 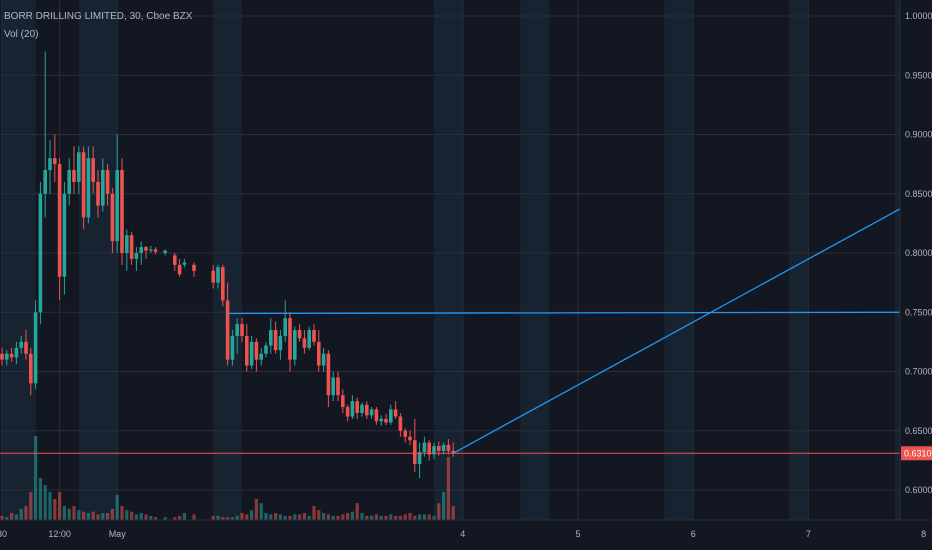 What do you see at coordinates (693, 534) in the screenshot?
I see `time-tick-label: 6` at bounding box center [693, 534].